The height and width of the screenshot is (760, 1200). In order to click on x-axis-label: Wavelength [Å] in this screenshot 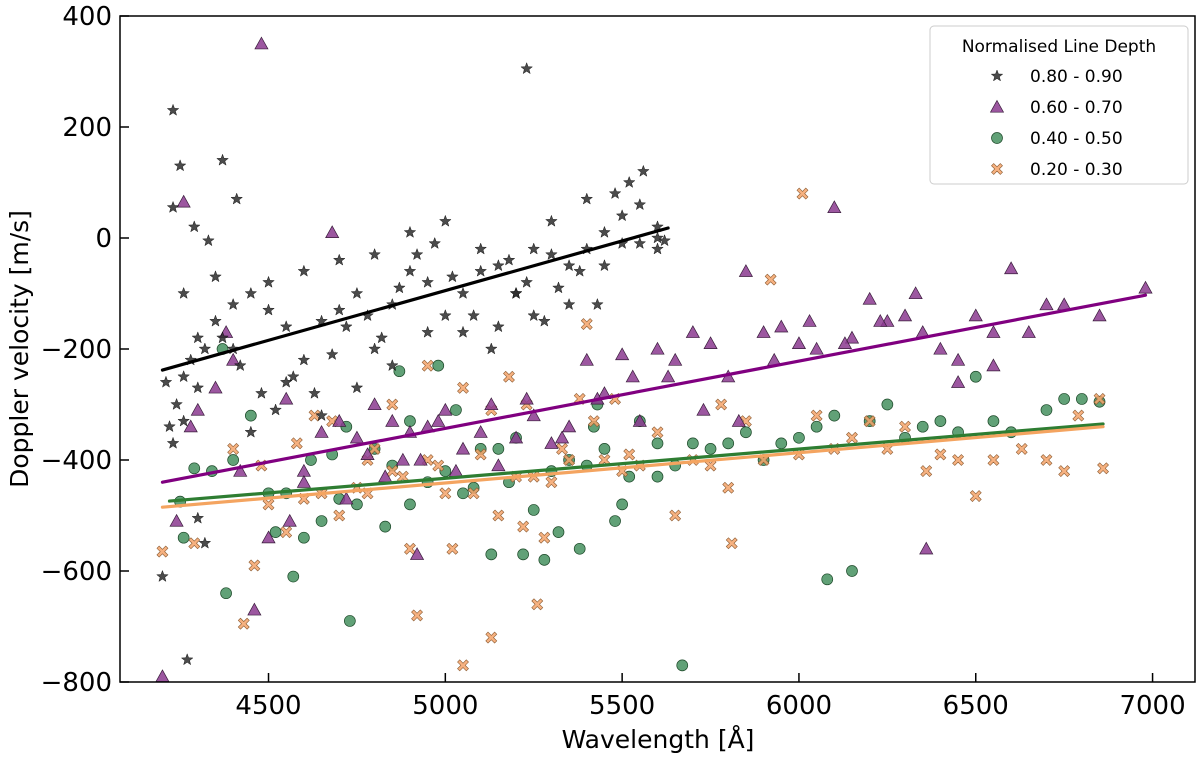, I will do `click(658, 739)`.